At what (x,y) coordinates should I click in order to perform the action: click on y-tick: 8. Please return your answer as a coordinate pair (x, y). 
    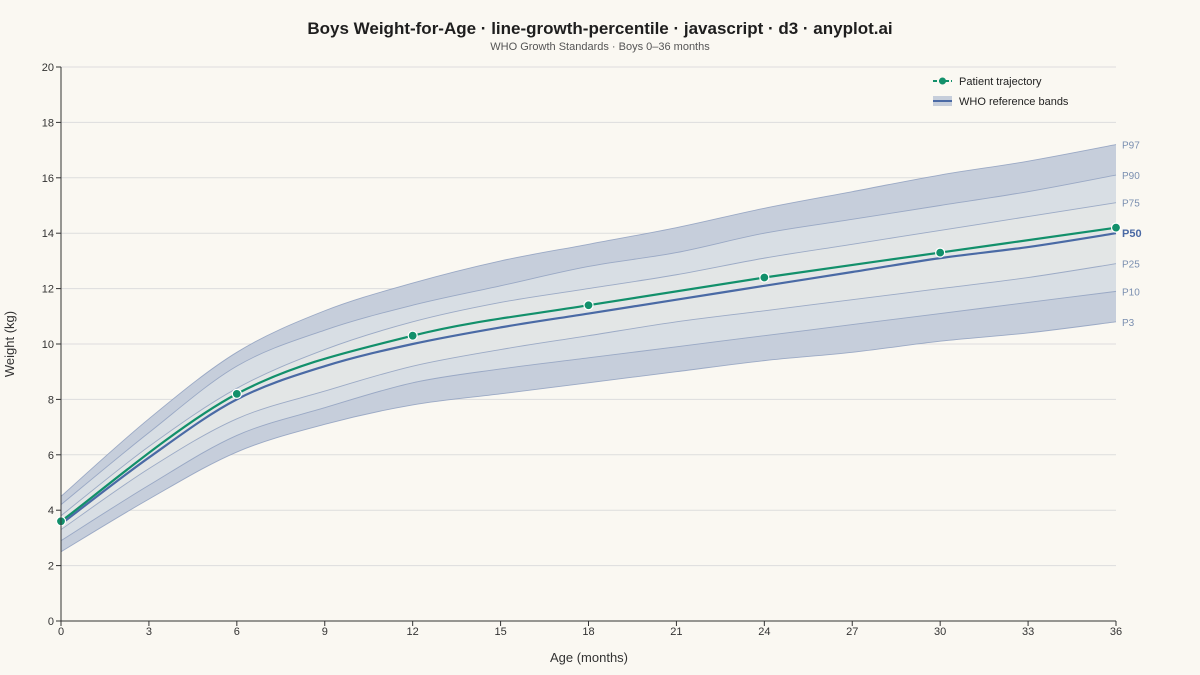
    Looking at the image, I should click on (54, 400).